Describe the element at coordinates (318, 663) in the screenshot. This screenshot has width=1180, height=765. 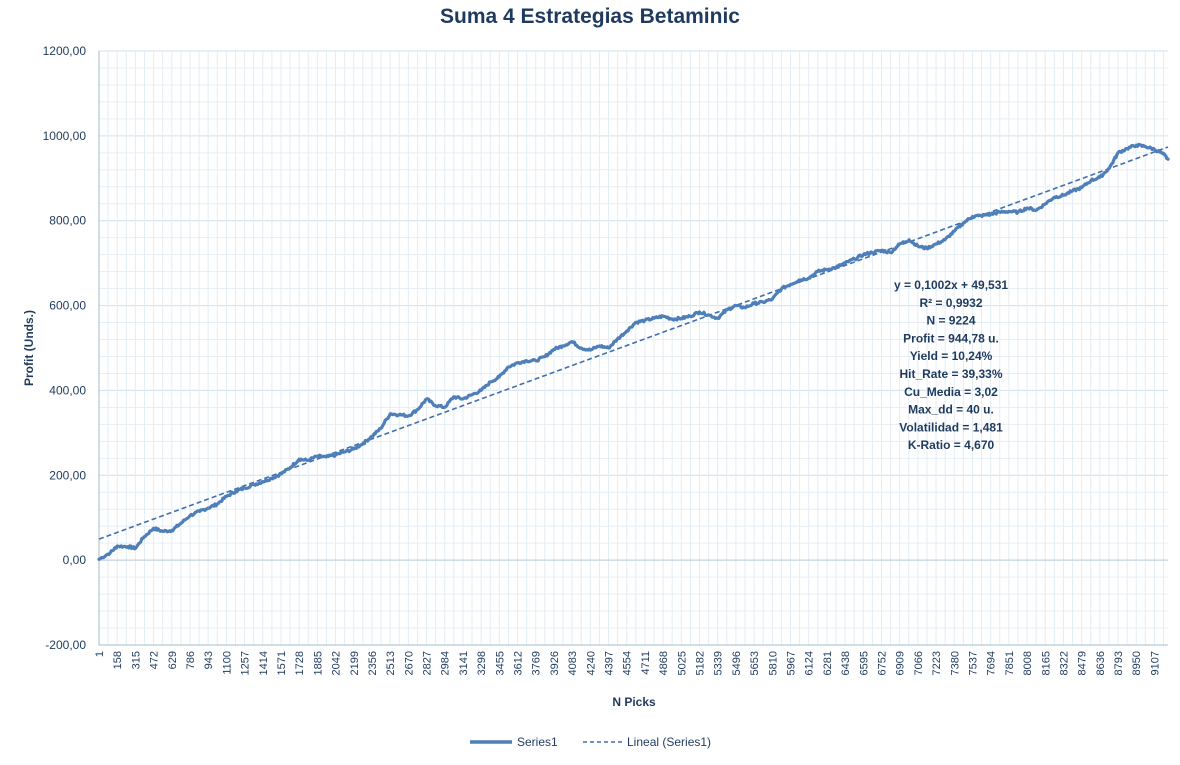
I see `x-tick-label: 1885` at that location.